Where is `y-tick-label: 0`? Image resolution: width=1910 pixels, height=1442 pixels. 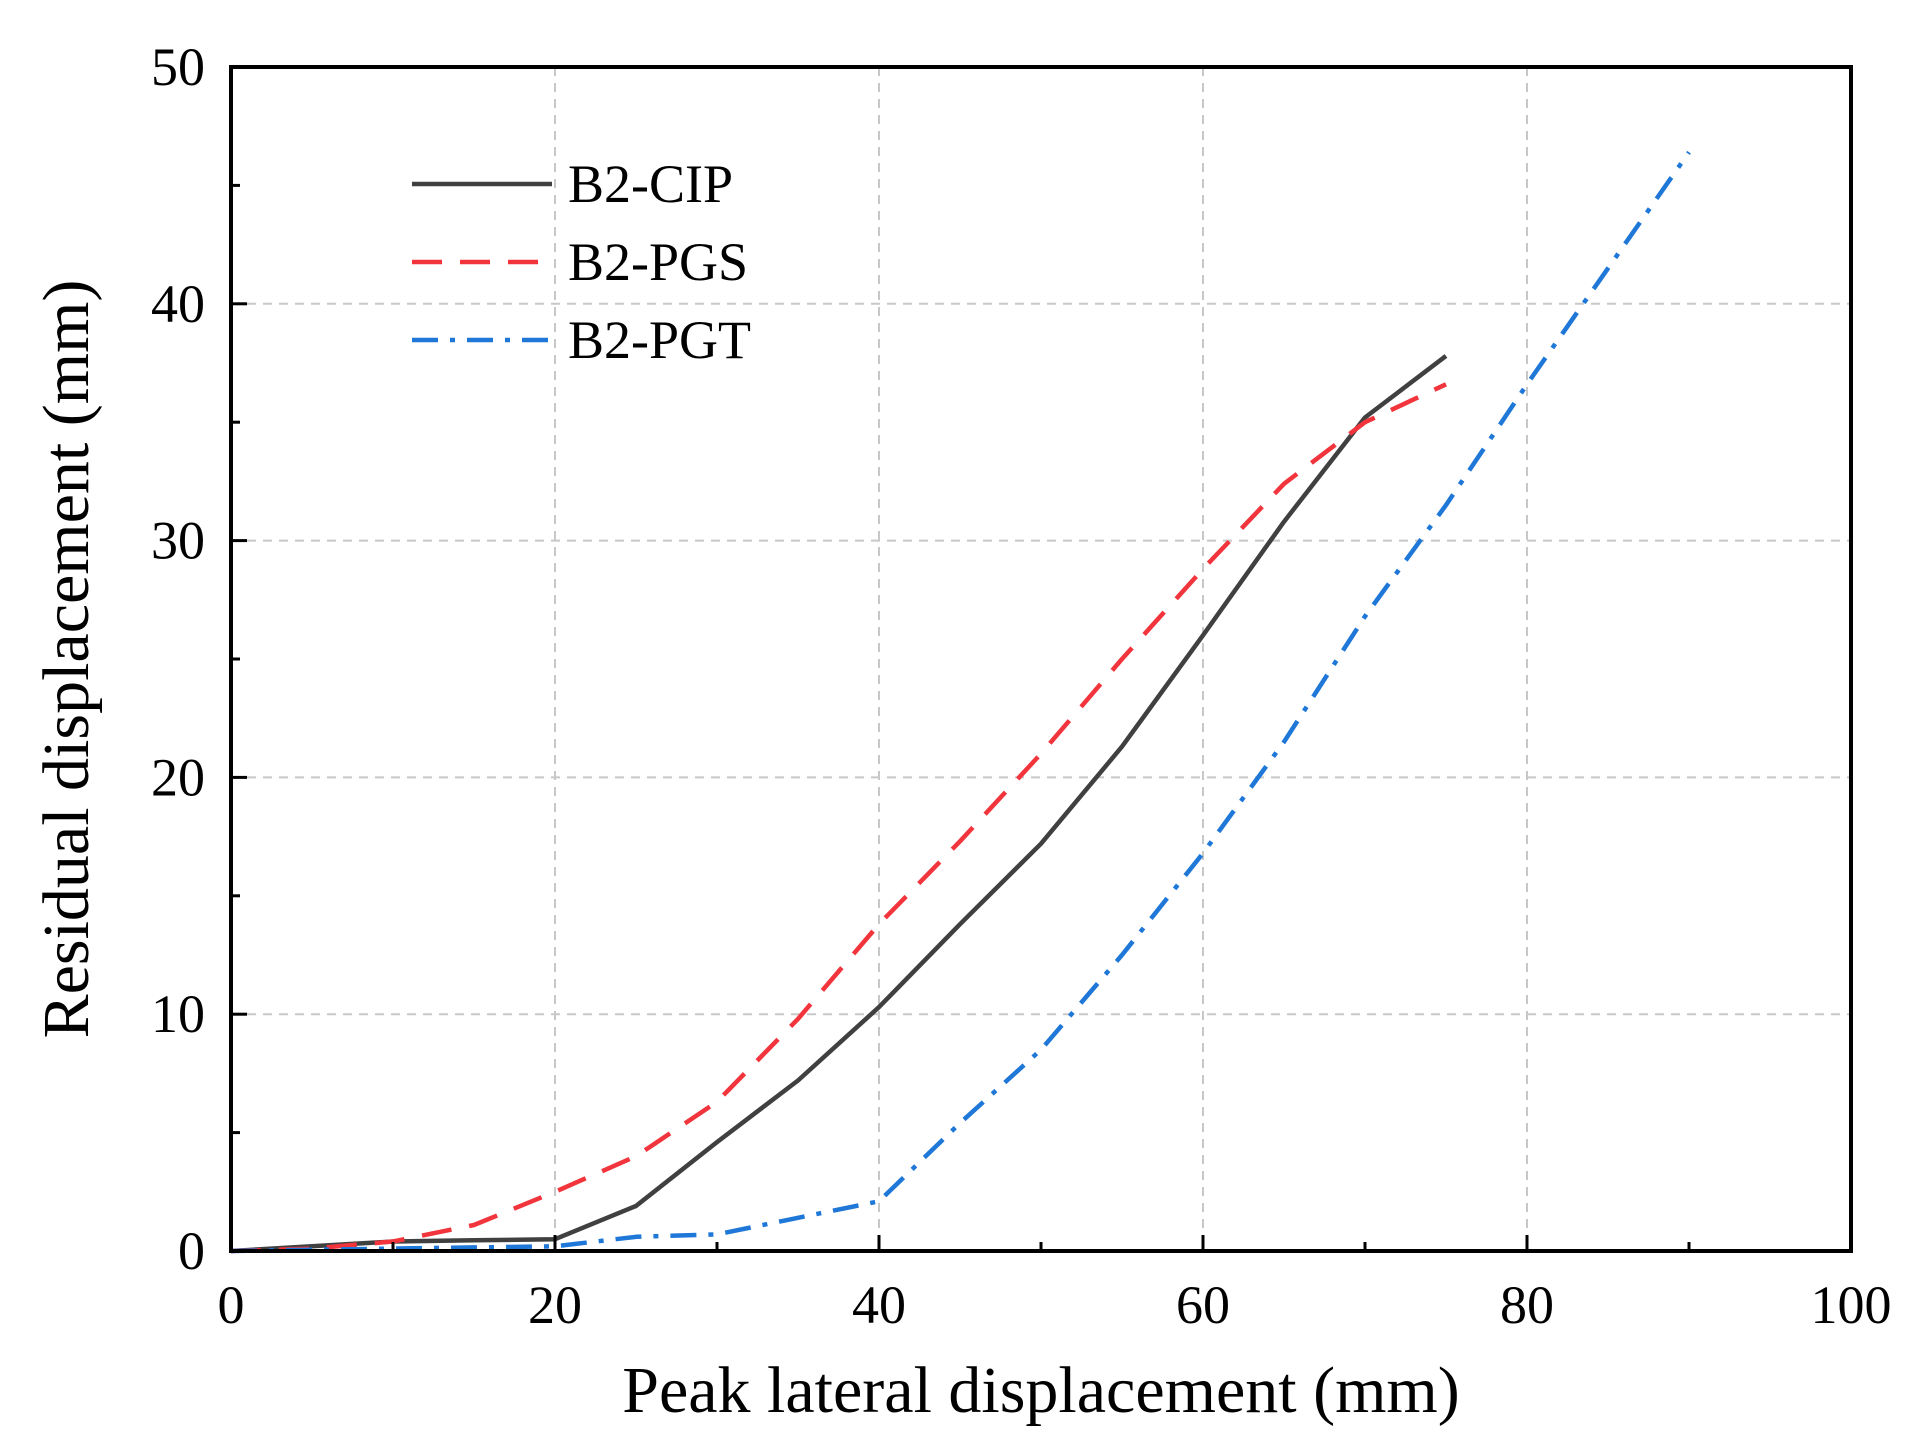
y-tick-label: 0 is located at coordinates (191, 1251).